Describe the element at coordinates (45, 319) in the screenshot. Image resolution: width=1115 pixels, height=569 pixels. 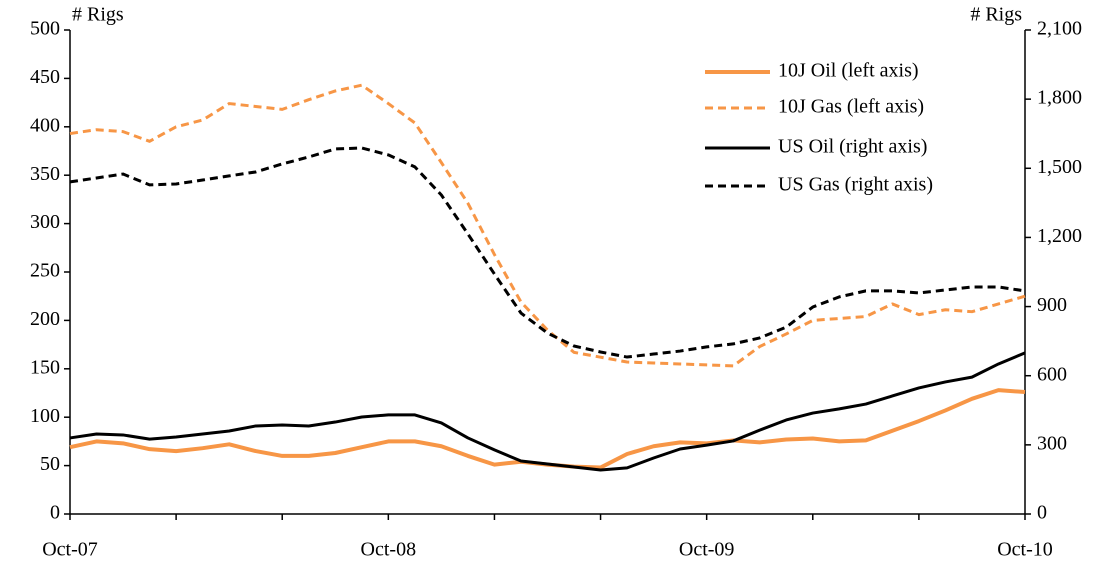
I see `y-tick-label: 200` at that location.